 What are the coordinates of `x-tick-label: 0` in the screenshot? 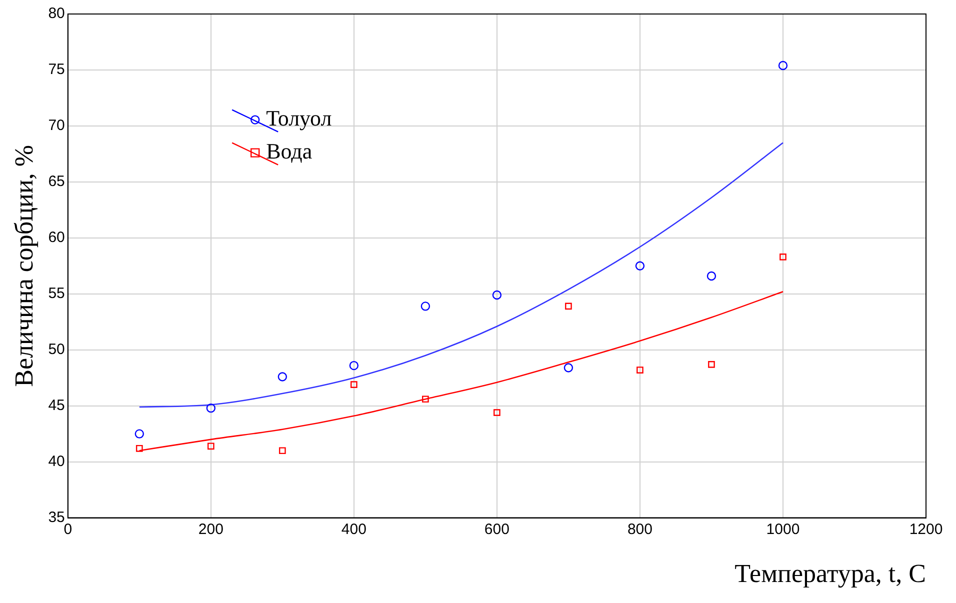 It's located at (68, 529).